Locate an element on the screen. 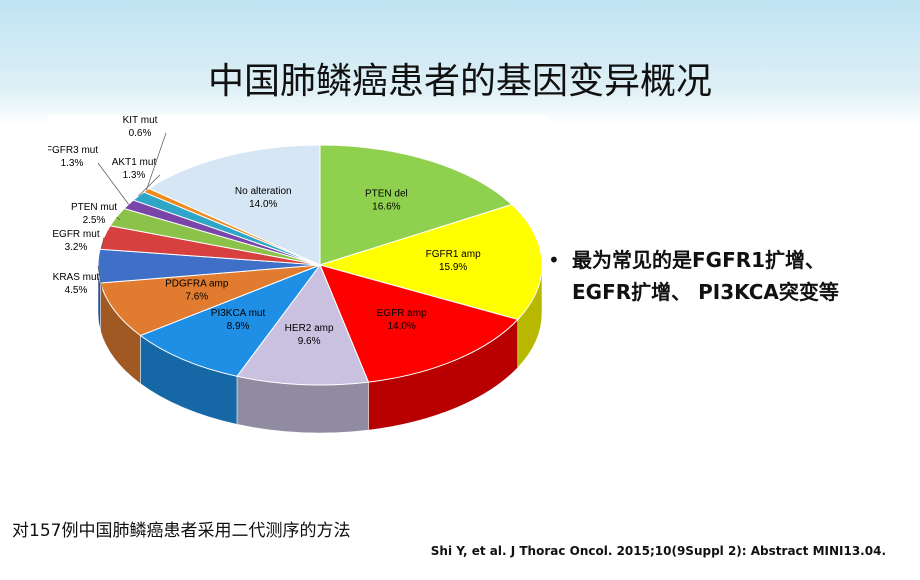  slice-value-label: 16.6% is located at coordinates (386, 207).